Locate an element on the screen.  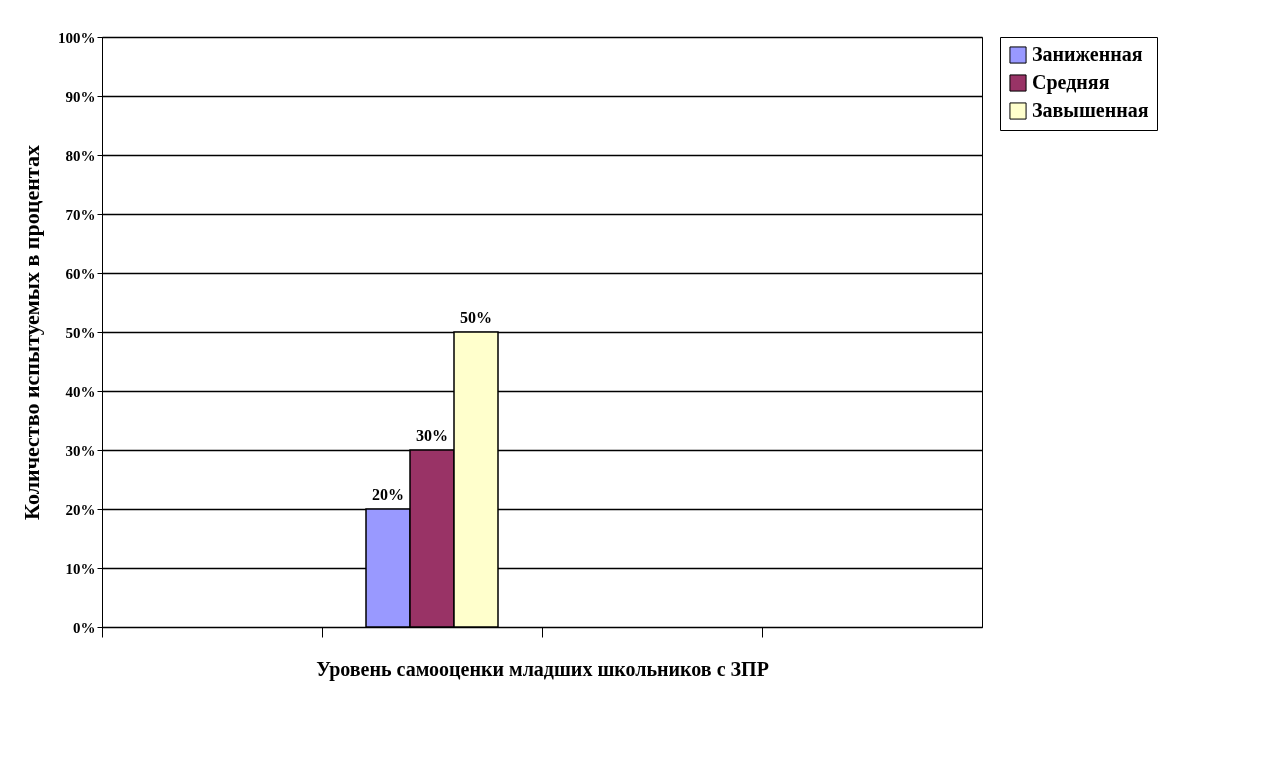
y-tick-label: 0% is located at coordinates (84, 627).